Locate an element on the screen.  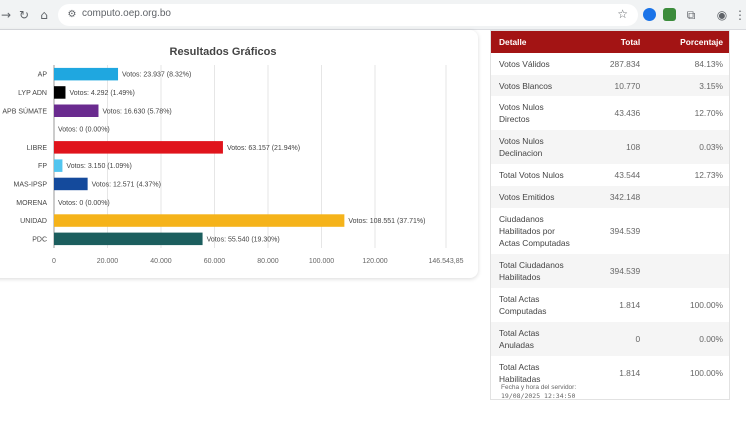
row-porcentaje: 3.15% is located at coordinates (688, 85).